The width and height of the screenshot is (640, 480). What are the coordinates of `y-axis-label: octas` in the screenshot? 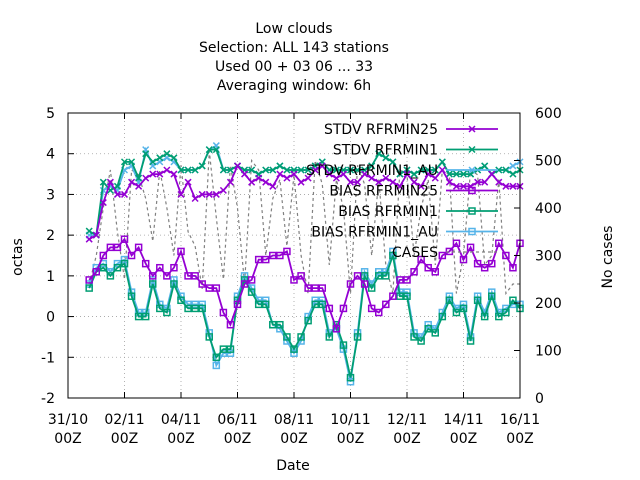 It's located at (18, 257).